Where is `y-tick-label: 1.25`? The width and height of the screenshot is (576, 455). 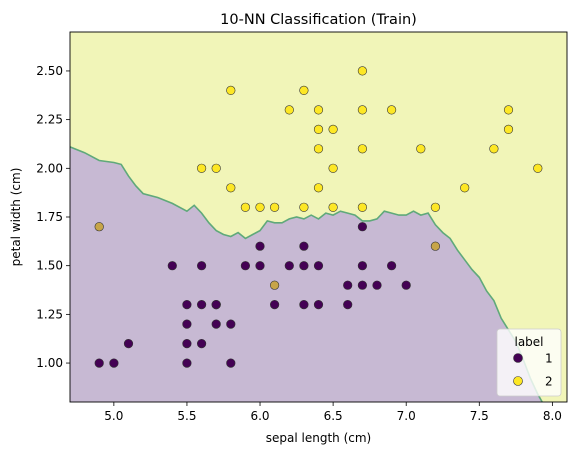
y-tick-label: 1.25 is located at coordinates (49, 314).